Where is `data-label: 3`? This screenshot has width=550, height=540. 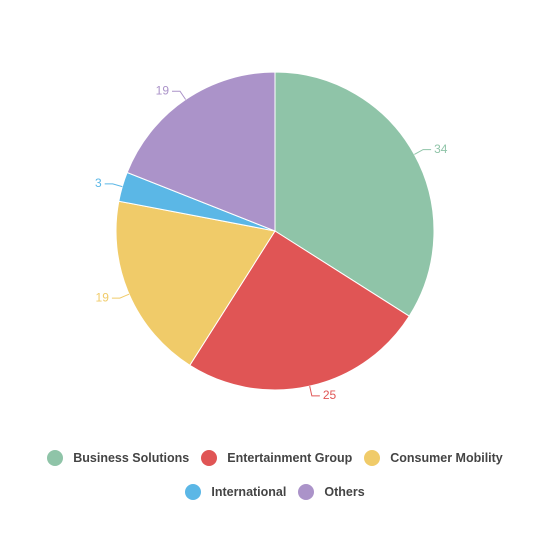 data-label: 3 is located at coordinates (98, 183).